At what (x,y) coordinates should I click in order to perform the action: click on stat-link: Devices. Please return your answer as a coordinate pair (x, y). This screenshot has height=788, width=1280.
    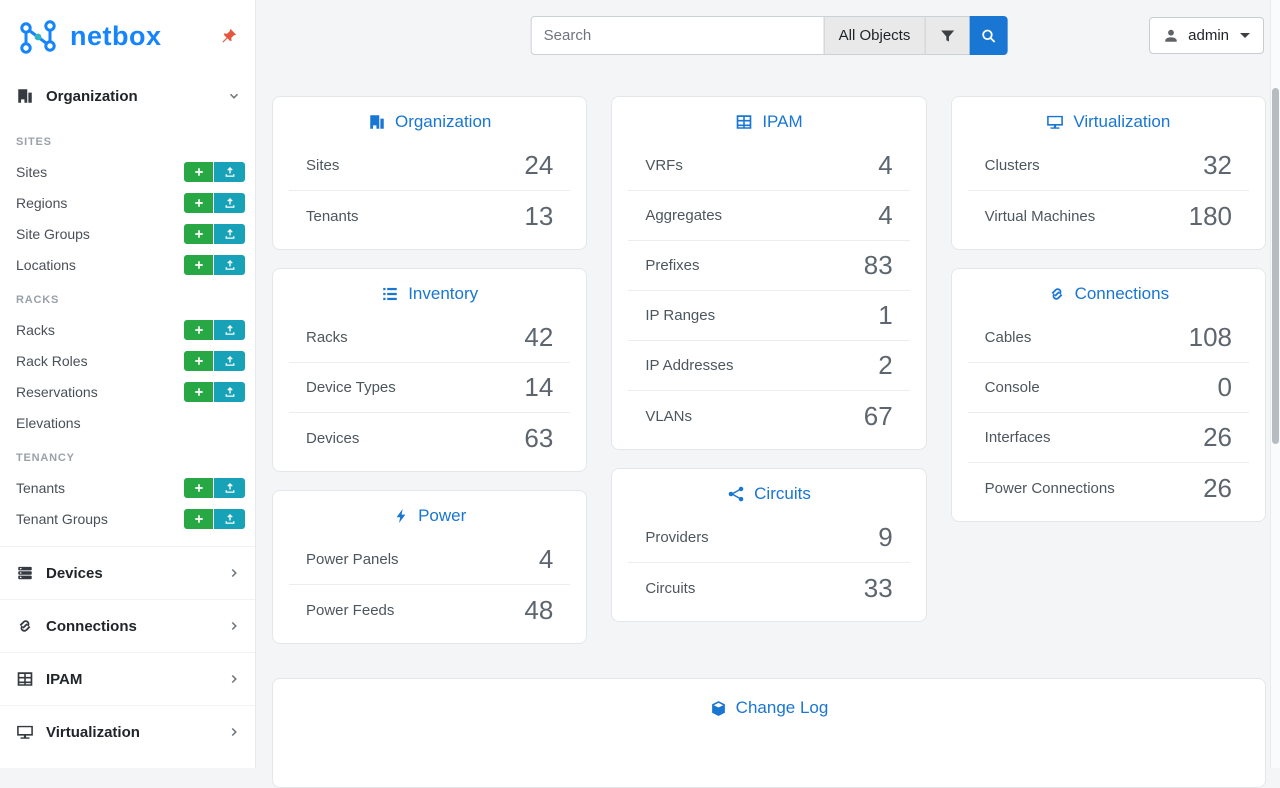
    Looking at the image, I should click on (333, 438).